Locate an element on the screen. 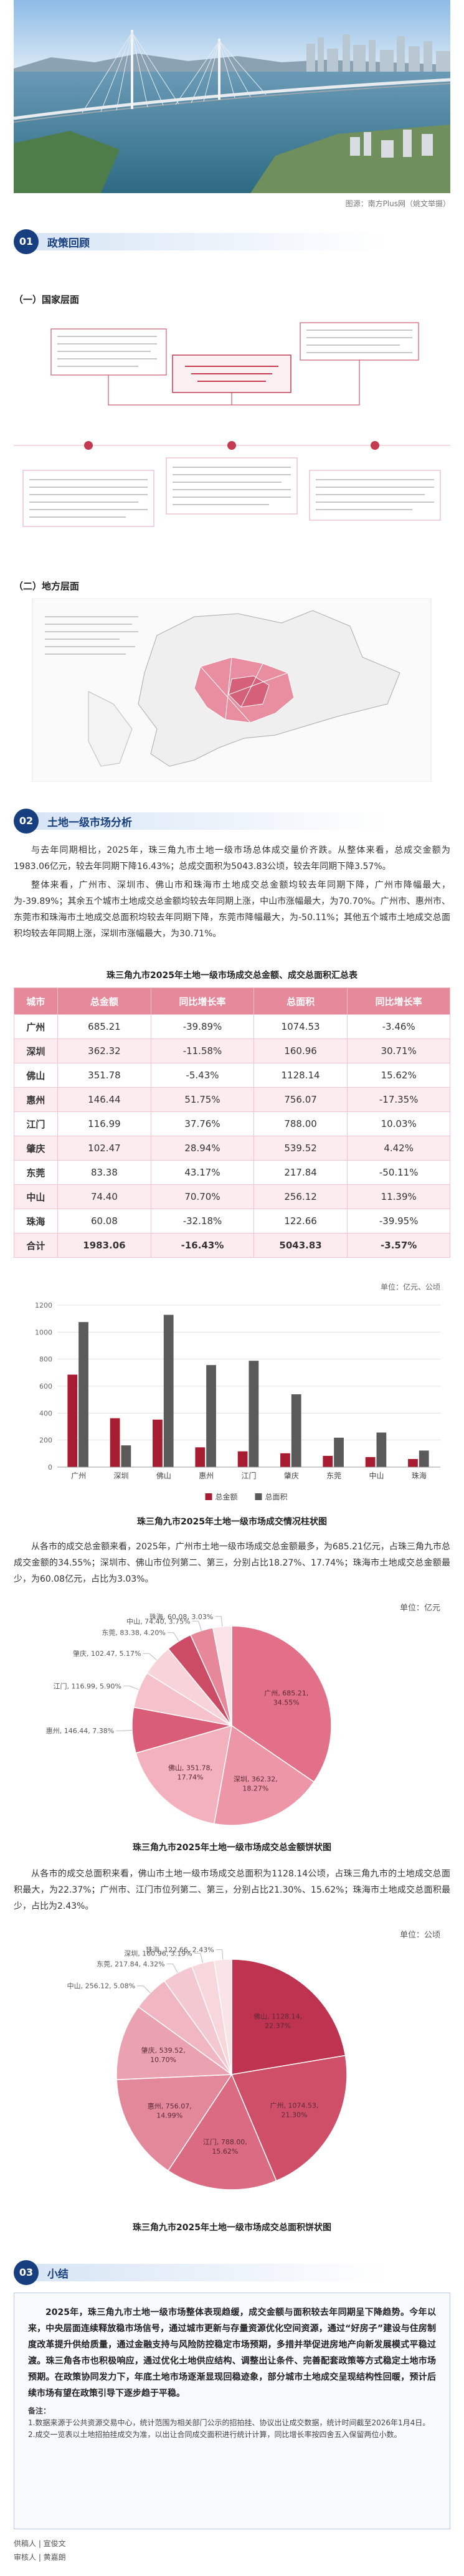 The width and height of the screenshot is (464, 2576). table-cell: 102.47 is located at coordinates (104, 1148).